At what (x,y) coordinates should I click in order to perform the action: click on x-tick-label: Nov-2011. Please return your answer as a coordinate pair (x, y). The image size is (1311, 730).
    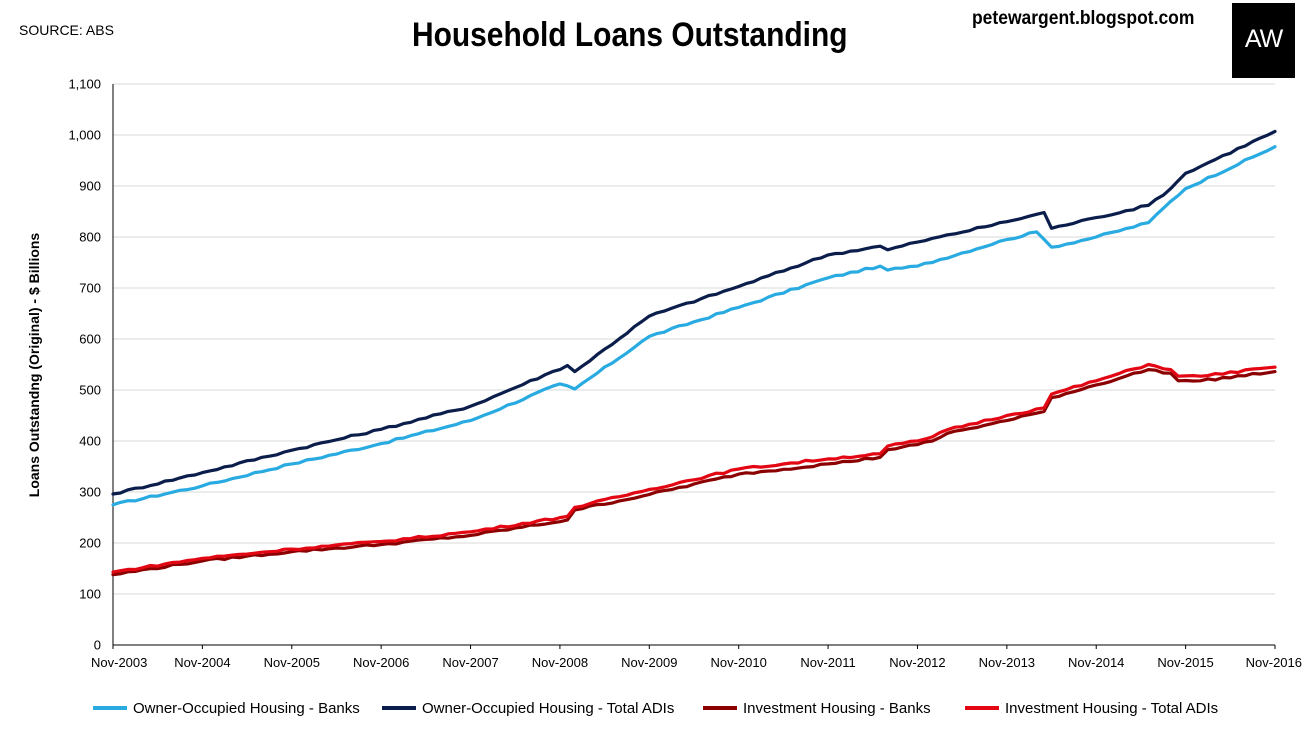
    Looking at the image, I should click on (827, 662).